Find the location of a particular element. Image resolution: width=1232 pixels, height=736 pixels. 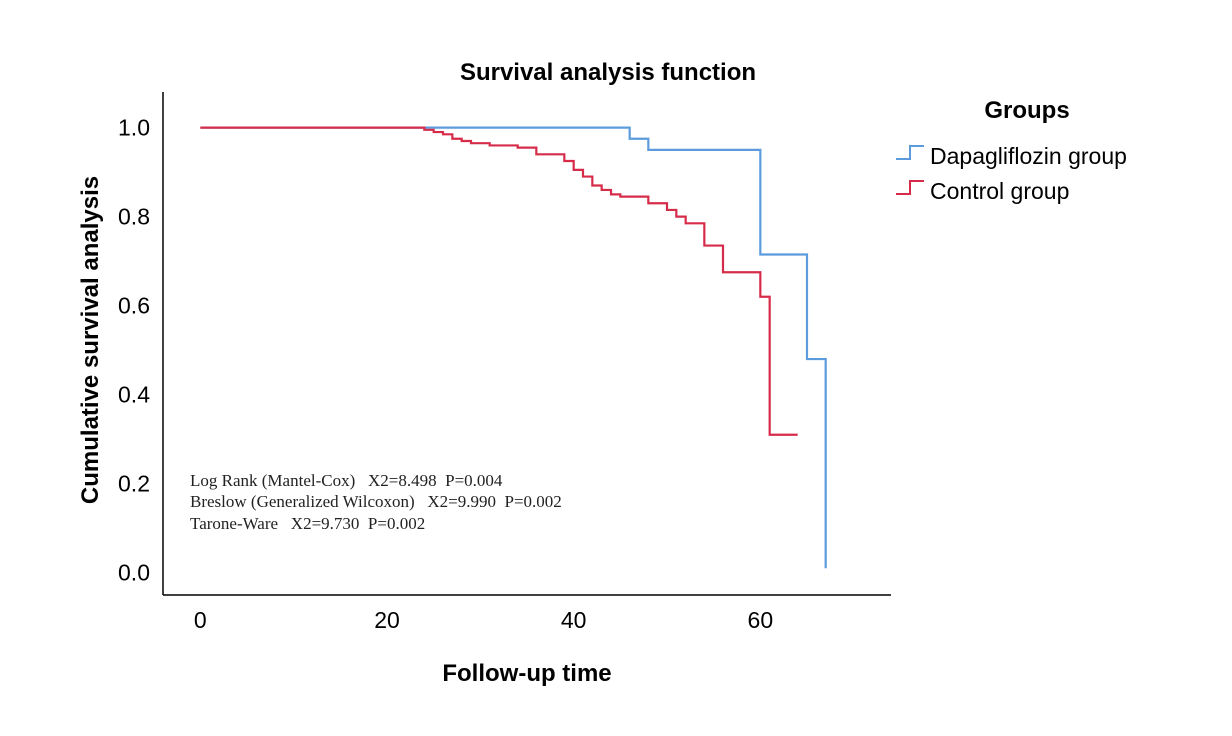

y-tick-label: 0.0 is located at coordinates (134, 573).